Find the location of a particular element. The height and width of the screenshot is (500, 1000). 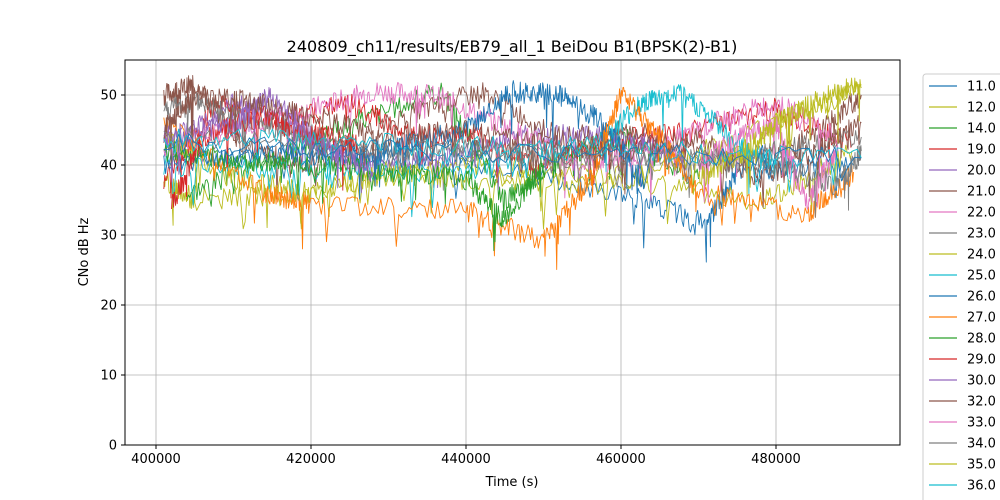

legend-label: 25.0 is located at coordinates (981, 276).